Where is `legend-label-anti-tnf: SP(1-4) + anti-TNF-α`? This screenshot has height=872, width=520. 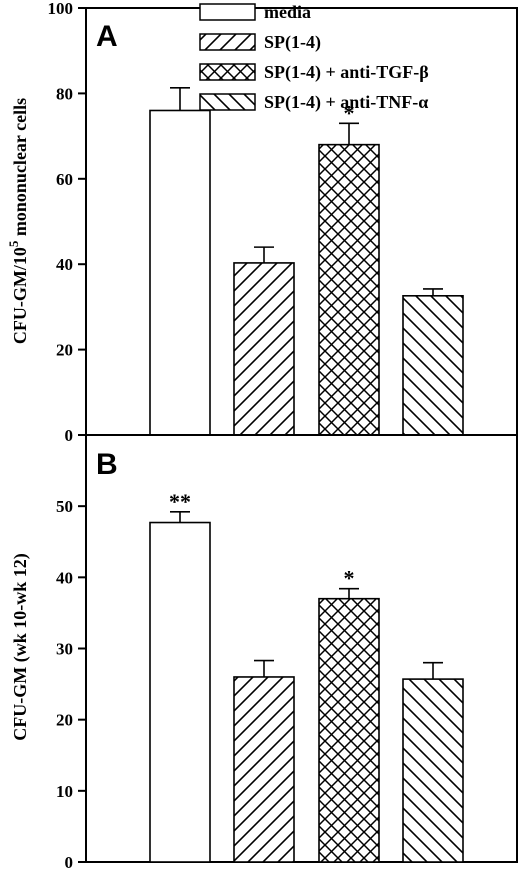 legend-label-anti-tnf: SP(1-4) + anti-TNF-α is located at coordinates (346, 102).